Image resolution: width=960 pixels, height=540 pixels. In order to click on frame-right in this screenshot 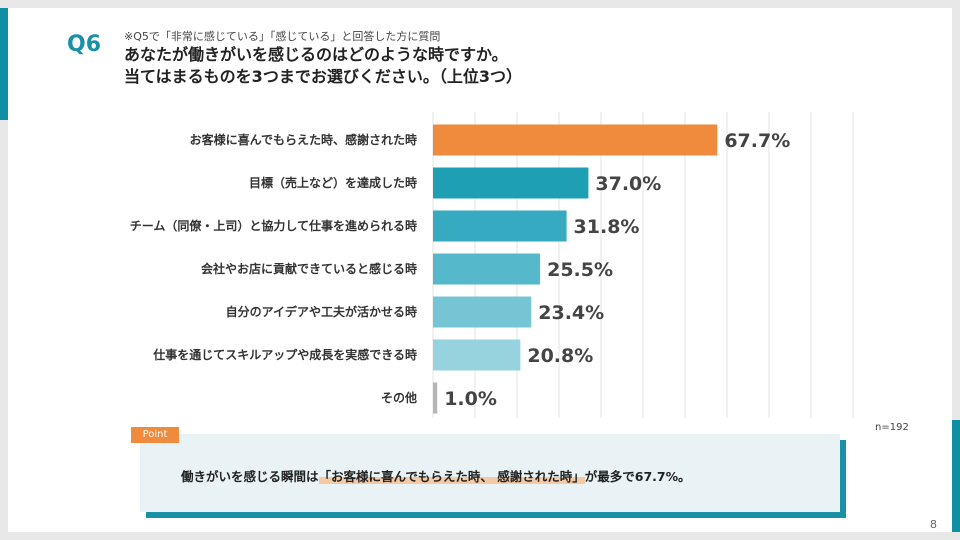, I will do `click(956, 274)`.